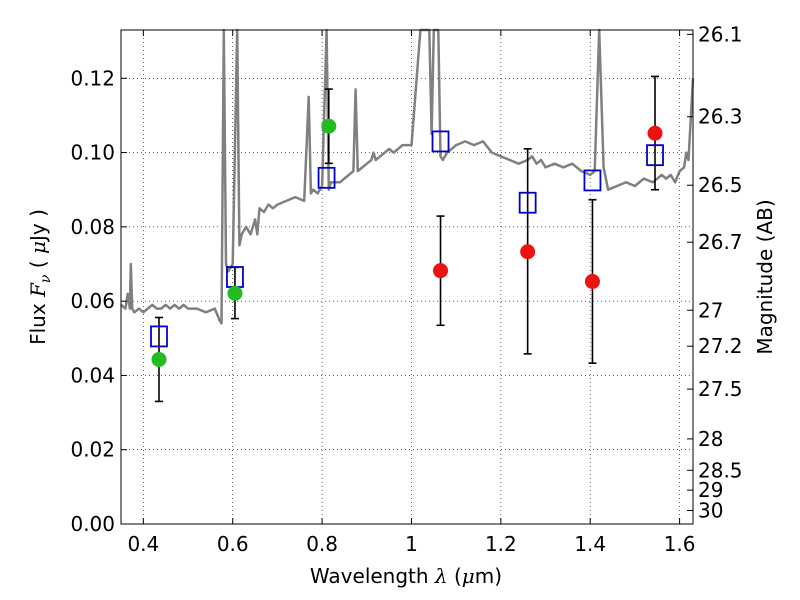  What do you see at coordinates (765, 276) in the screenshot?
I see `y2-axis-label: Magnitude (AB)` at bounding box center [765, 276].